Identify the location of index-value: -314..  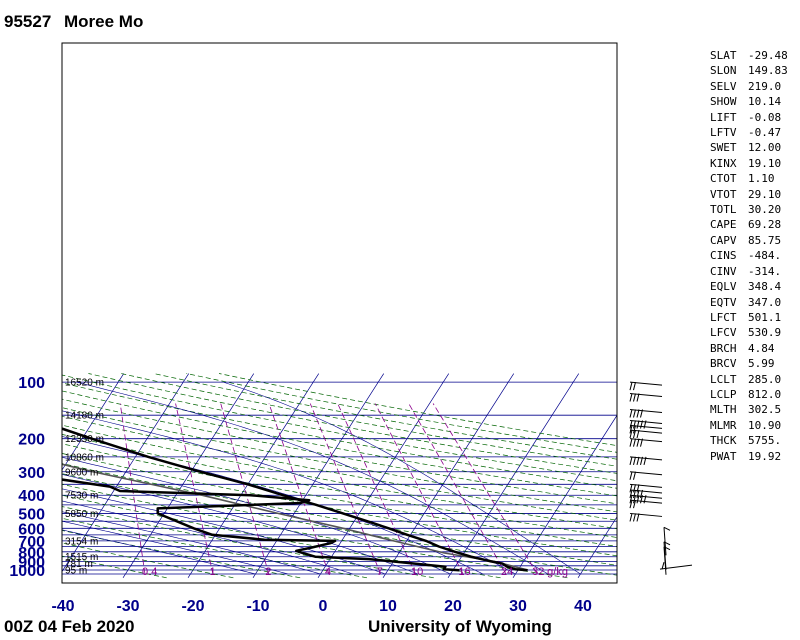
(765, 271).